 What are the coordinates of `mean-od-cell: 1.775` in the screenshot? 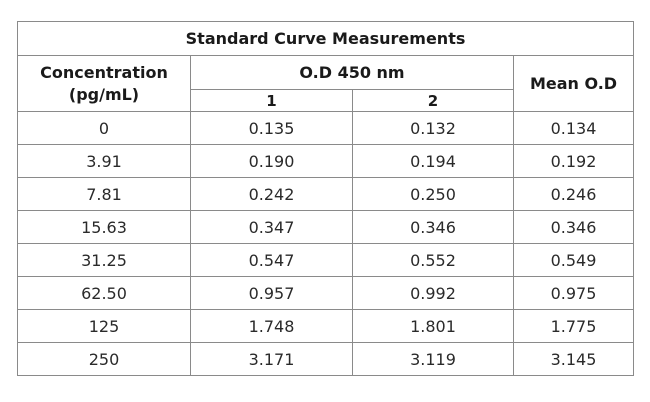 It's located at (573, 326).